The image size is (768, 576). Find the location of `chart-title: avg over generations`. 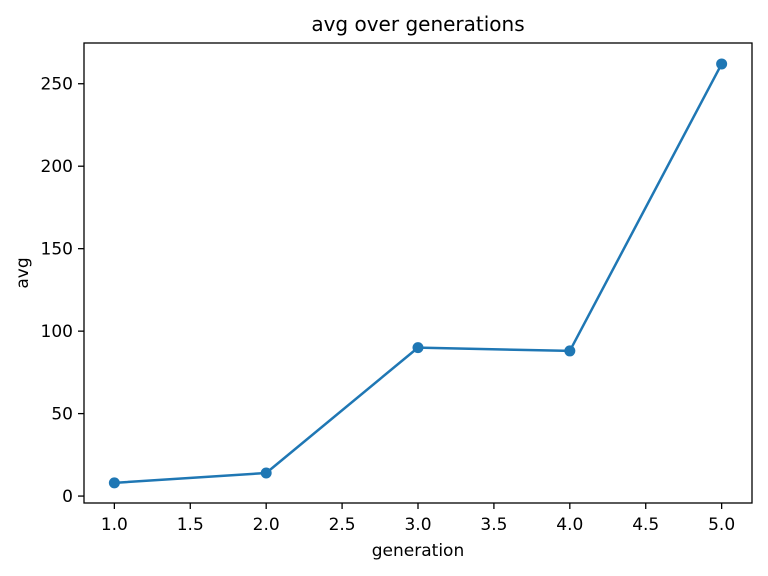

chart-title: avg over generations is located at coordinates (417, 24).